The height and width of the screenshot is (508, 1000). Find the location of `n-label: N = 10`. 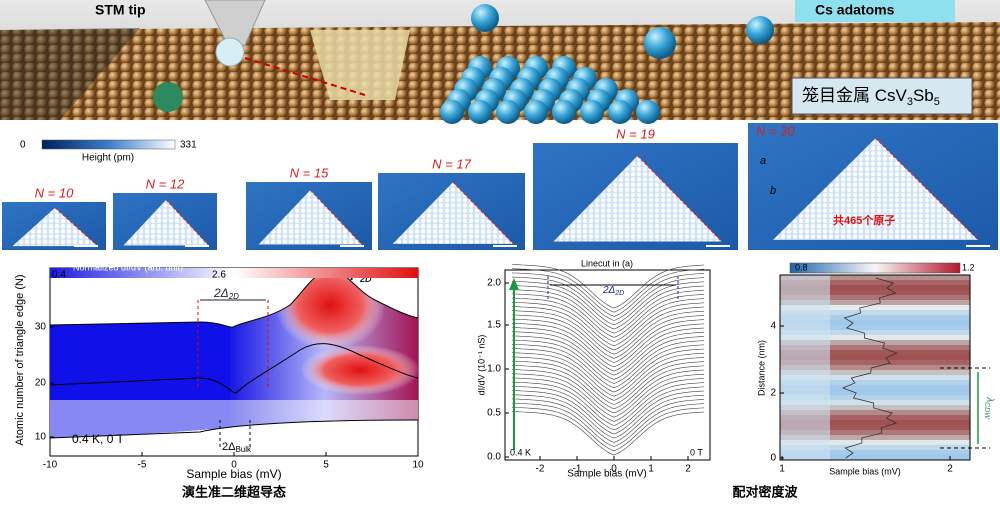

n-label: N = 10 is located at coordinates (54, 192).